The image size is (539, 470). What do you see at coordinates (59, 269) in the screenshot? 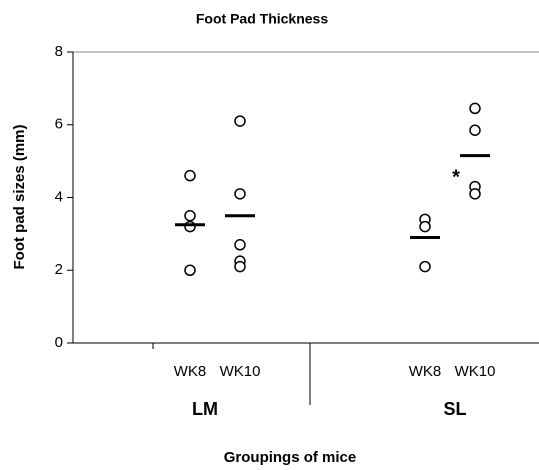
I see `y-tick-label: 2` at bounding box center [59, 269].